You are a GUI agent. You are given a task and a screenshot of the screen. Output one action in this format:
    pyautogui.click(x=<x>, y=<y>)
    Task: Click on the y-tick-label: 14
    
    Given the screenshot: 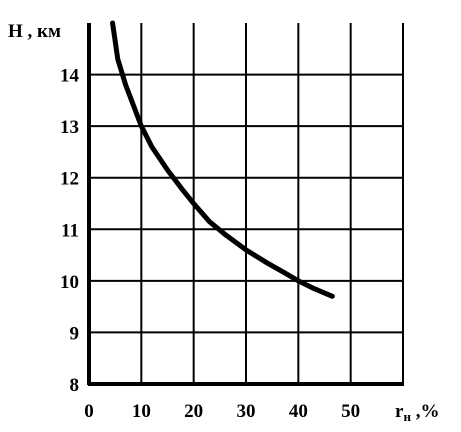 What is the action you would take?
    pyautogui.click(x=70, y=76)
    